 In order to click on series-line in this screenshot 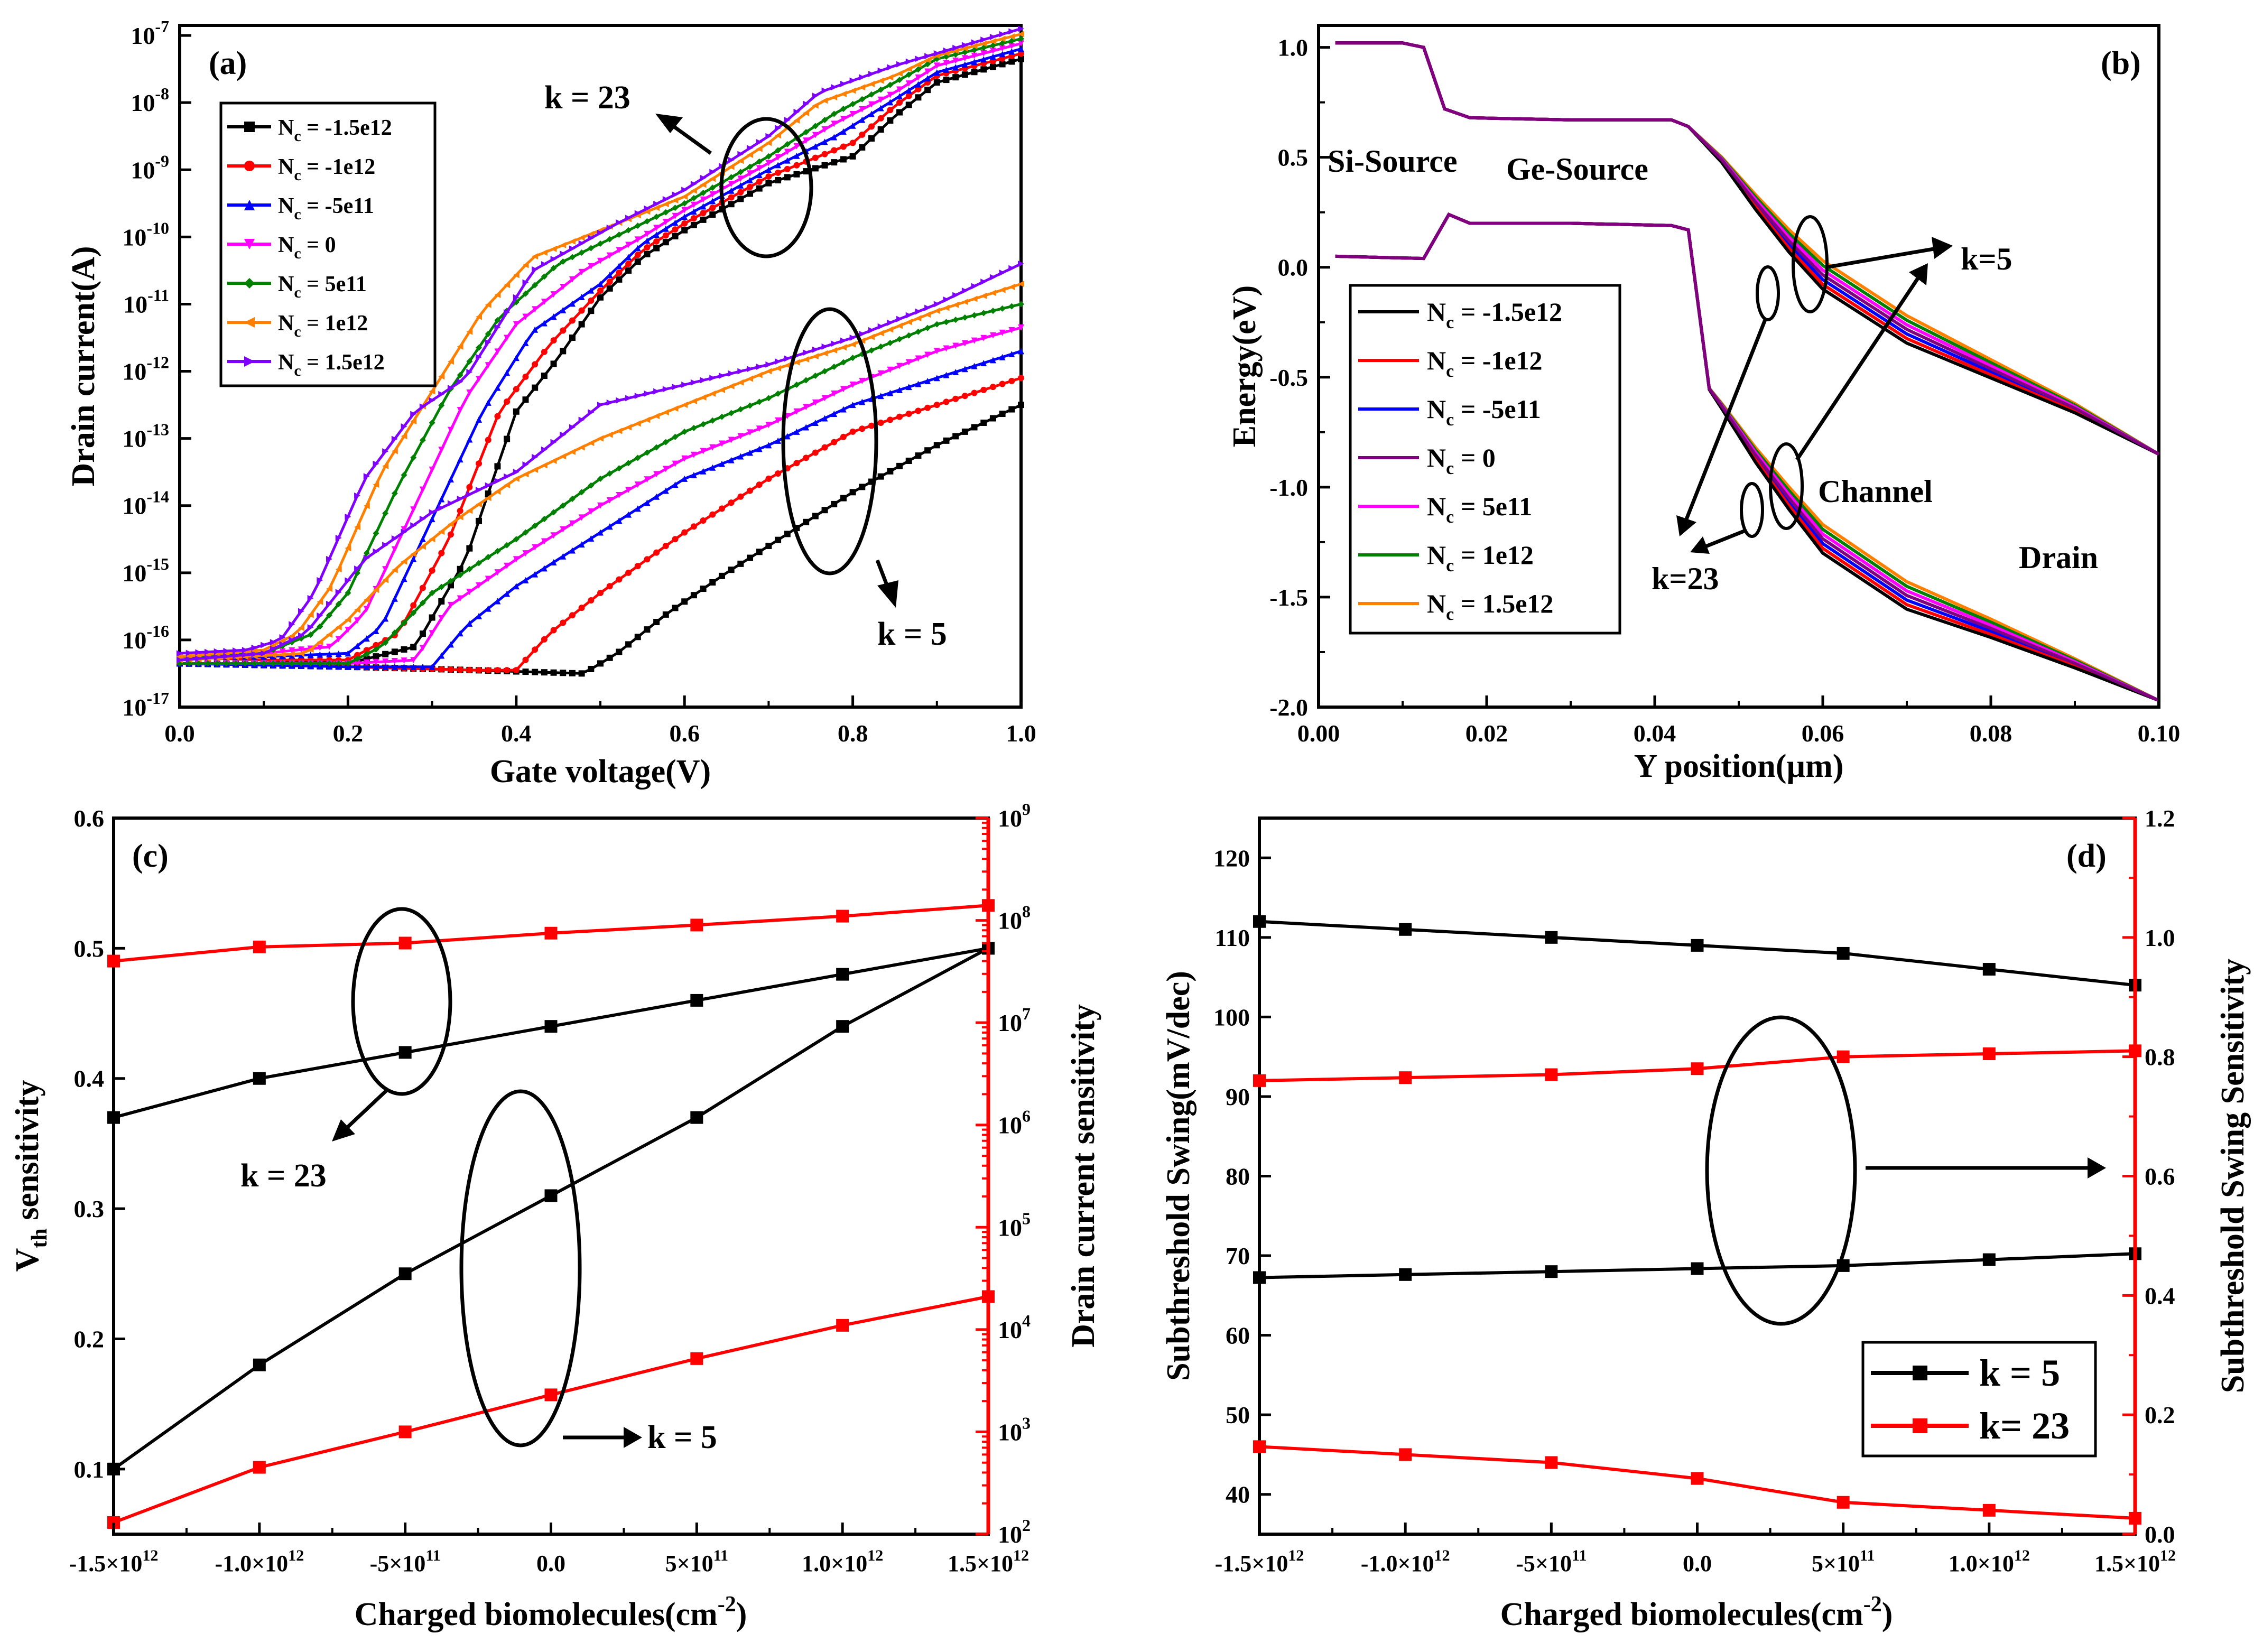, I will do `click(551, 1410)`.